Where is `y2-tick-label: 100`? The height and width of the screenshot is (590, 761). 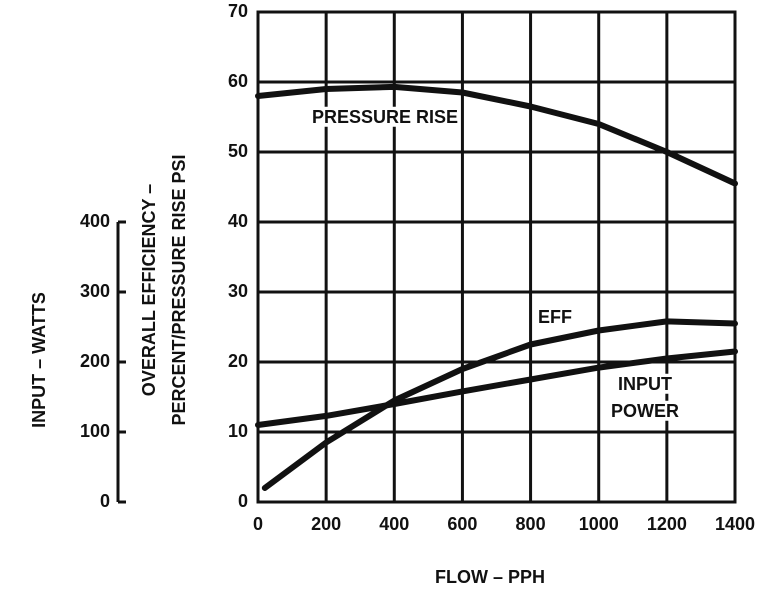
y2-tick-label: 100 is located at coordinates (95, 431).